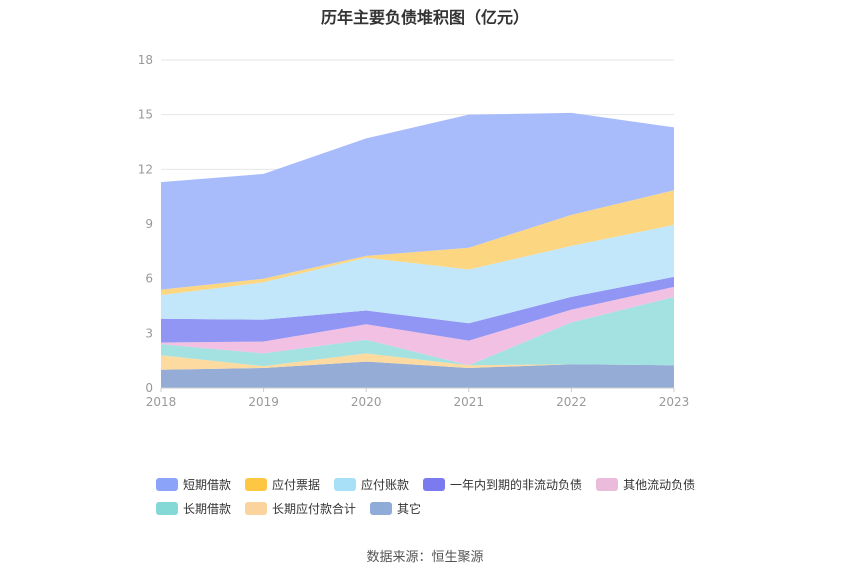 The width and height of the screenshot is (850, 575). What do you see at coordinates (425, 557) in the screenshot?
I see `data-source: 数据来源：恒生聚源` at bounding box center [425, 557].